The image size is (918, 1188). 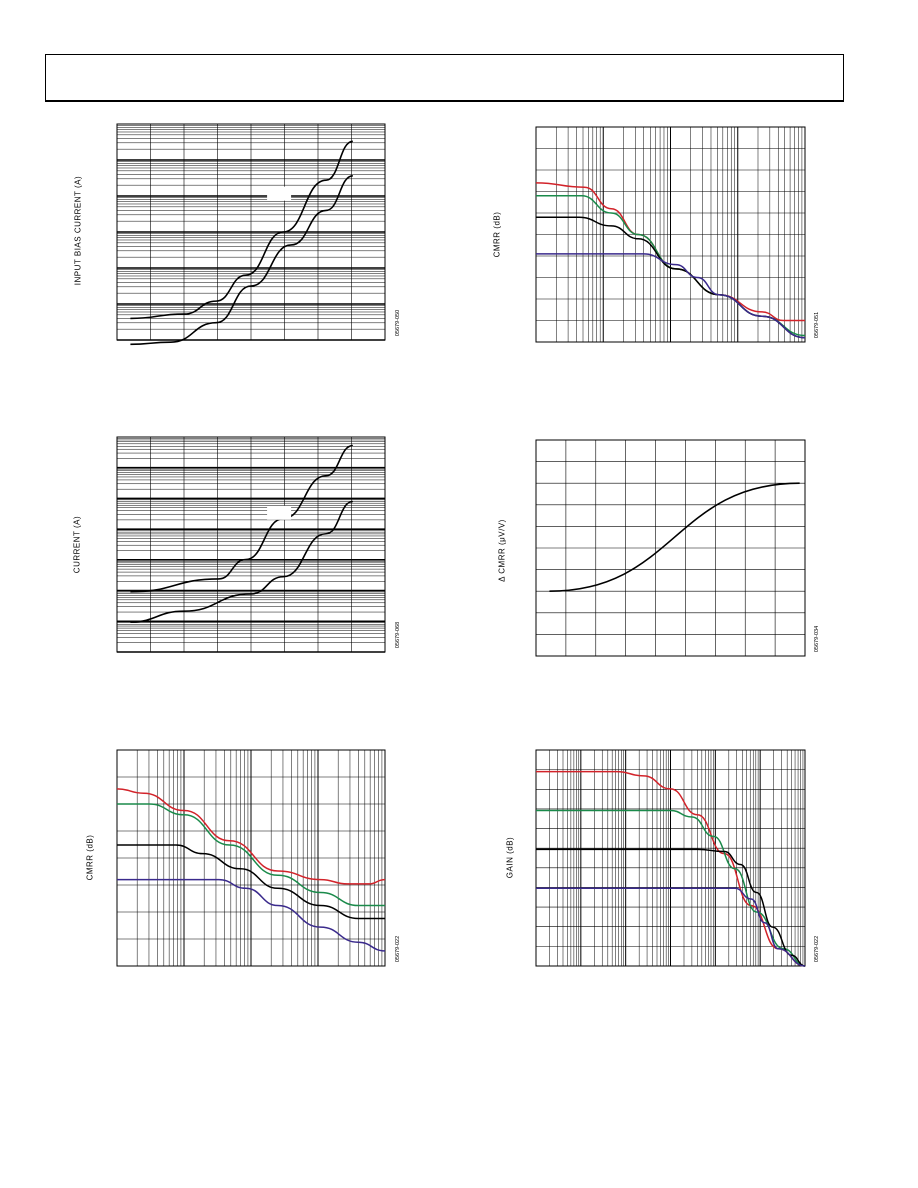 What do you see at coordinates (90, 857) in the screenshot?
I see `y-axis-label-cmrr-2: CMRR (dB)` at bounding box center [90, 857].